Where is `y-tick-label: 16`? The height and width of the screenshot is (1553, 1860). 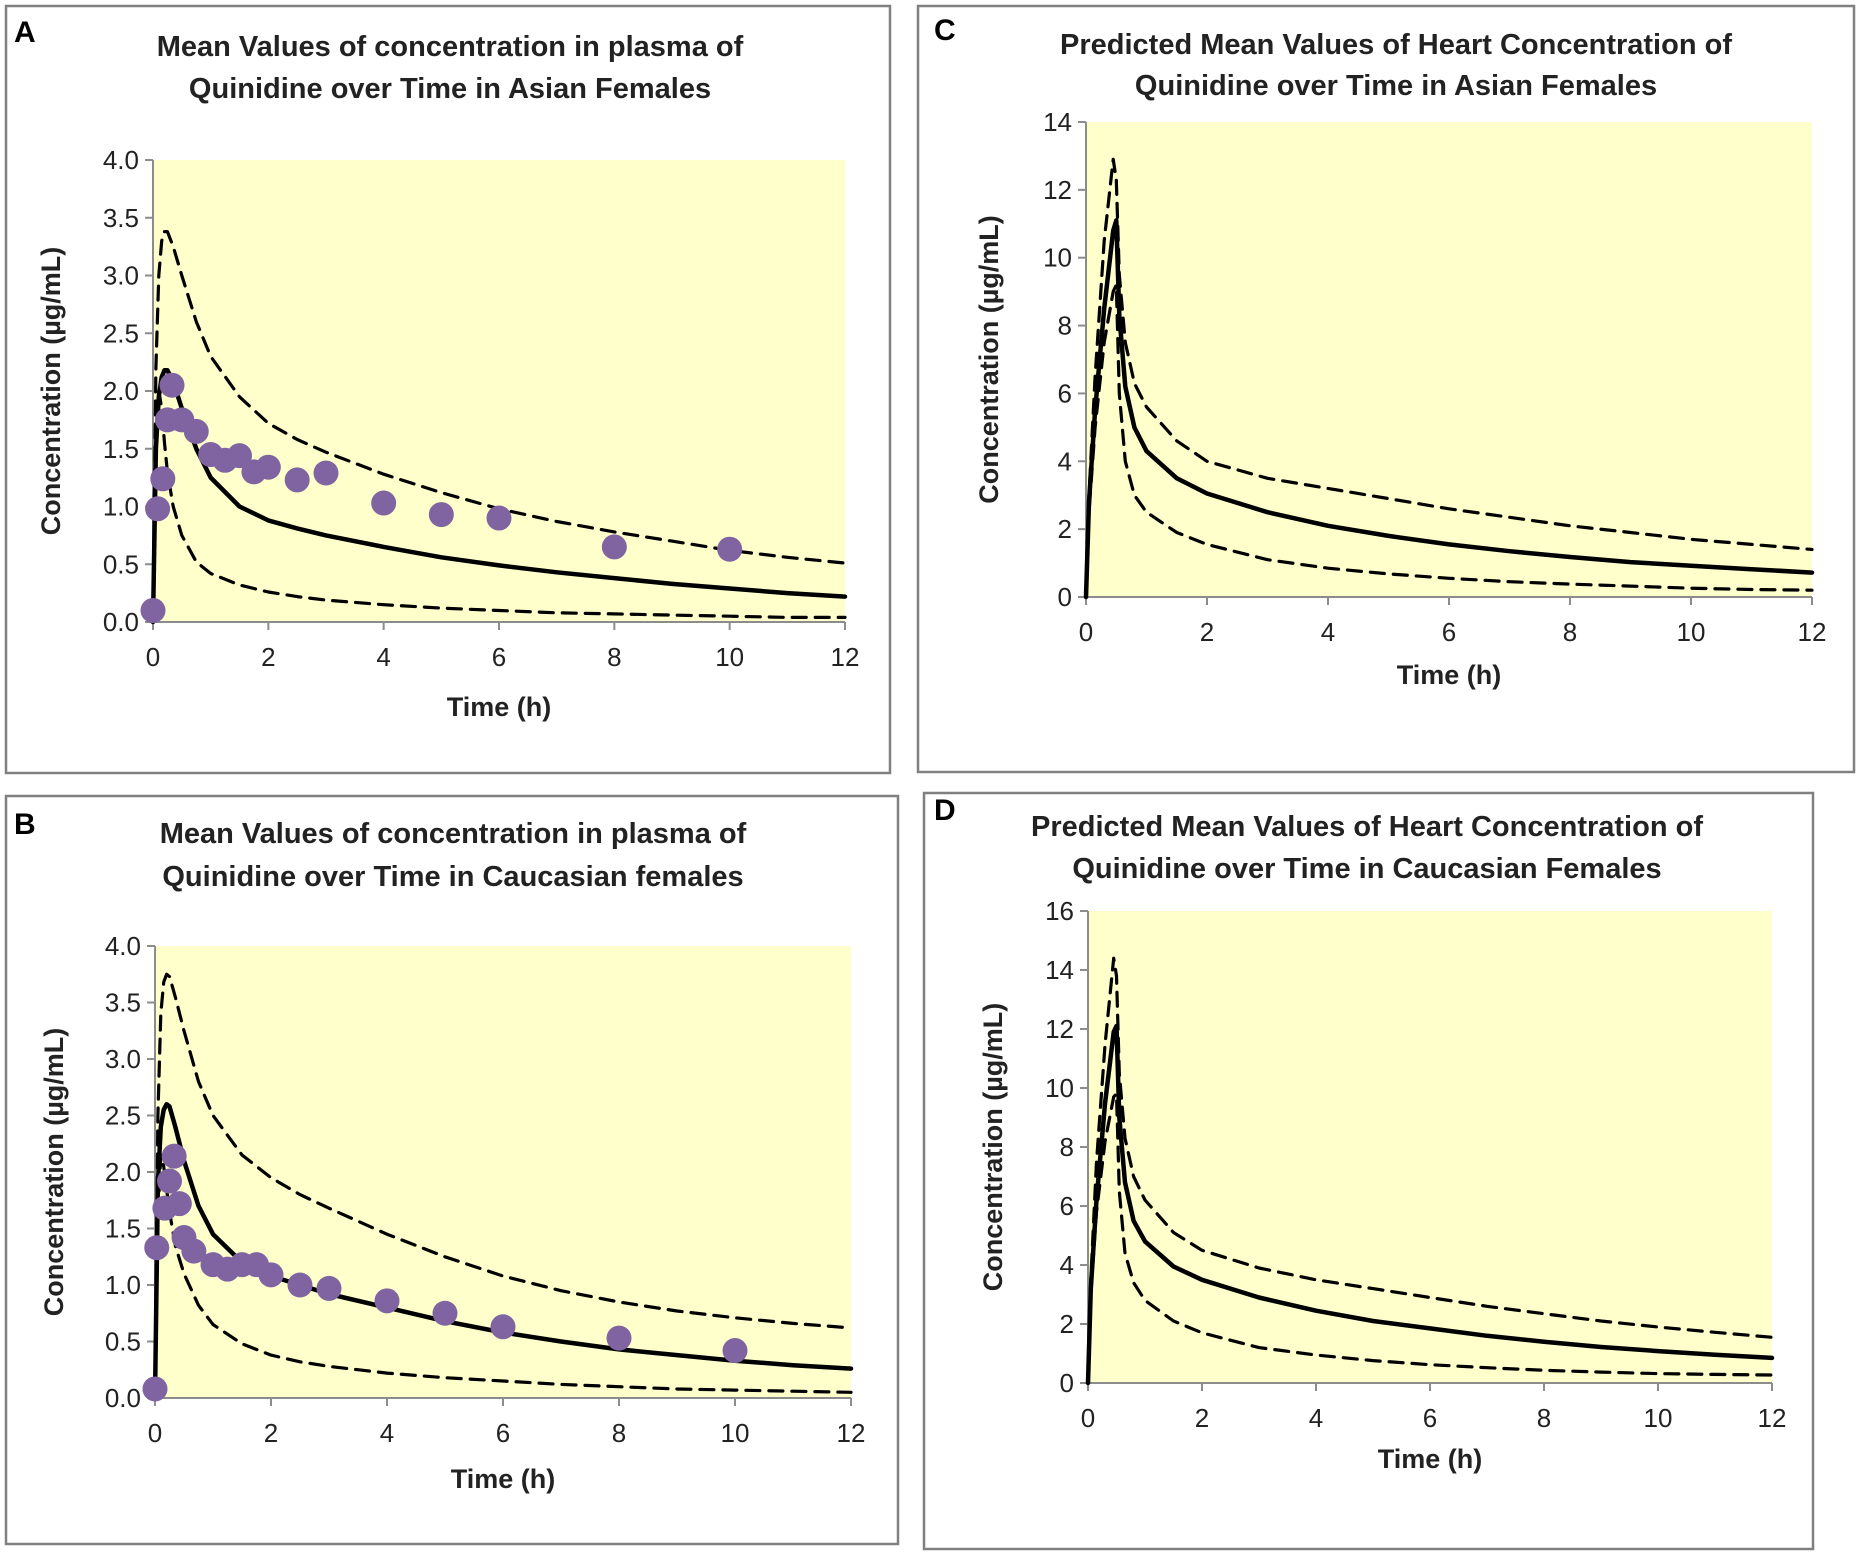 y-tick-label: 16 is located at coordinates (1059, 911).